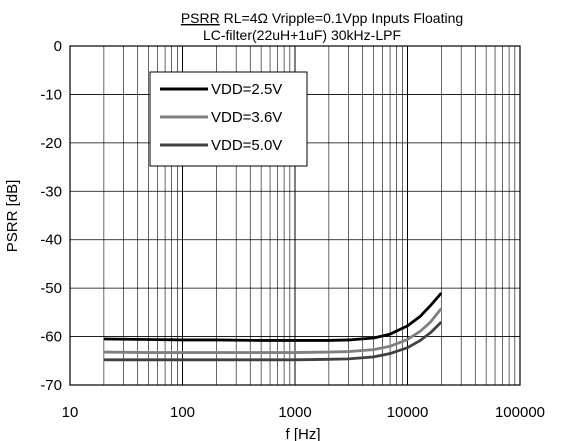 This screenshot has width=568, height=441. I want to click on y-tick-label: -20, so click(51, 143).